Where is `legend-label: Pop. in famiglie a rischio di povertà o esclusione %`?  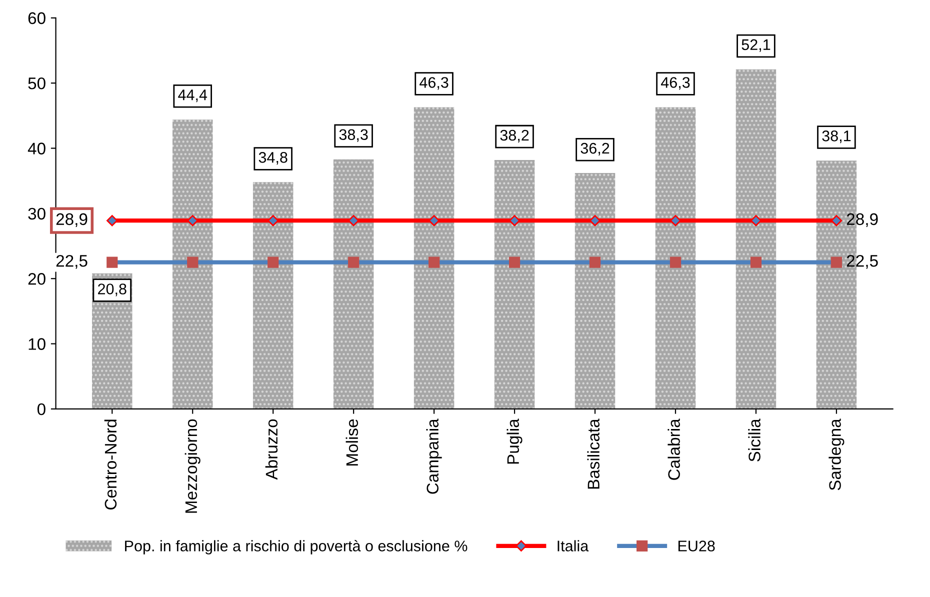 legend-label: Pop. in famiglie a rischio di povertà o esclusione % is located at coordinates (296, 547).